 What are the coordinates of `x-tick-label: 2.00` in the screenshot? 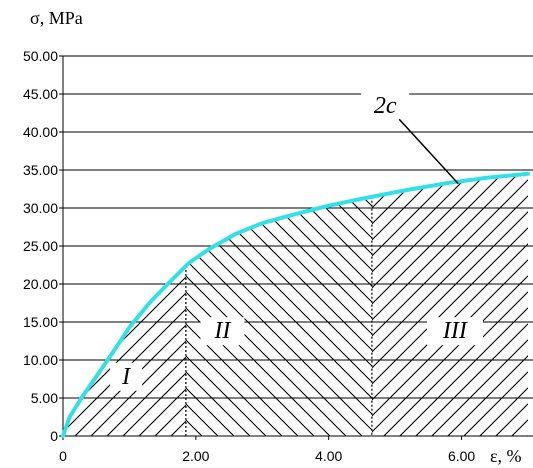 It's located at (195, 456).